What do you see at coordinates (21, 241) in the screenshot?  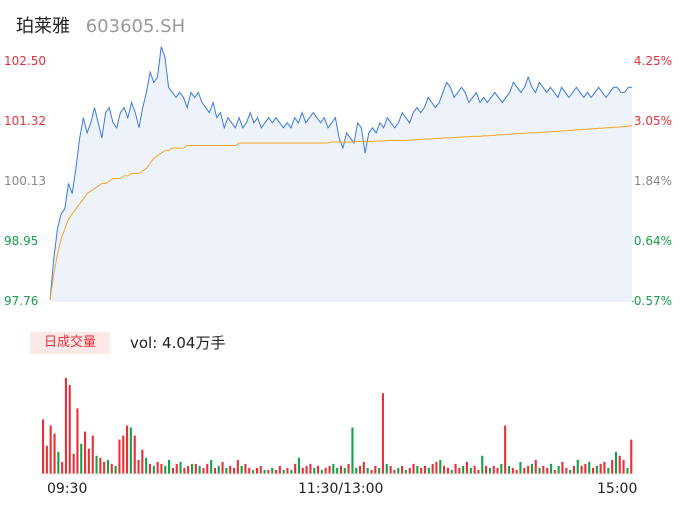 I see `price-tick-3: 98.95` at bounding box center [21, 241].